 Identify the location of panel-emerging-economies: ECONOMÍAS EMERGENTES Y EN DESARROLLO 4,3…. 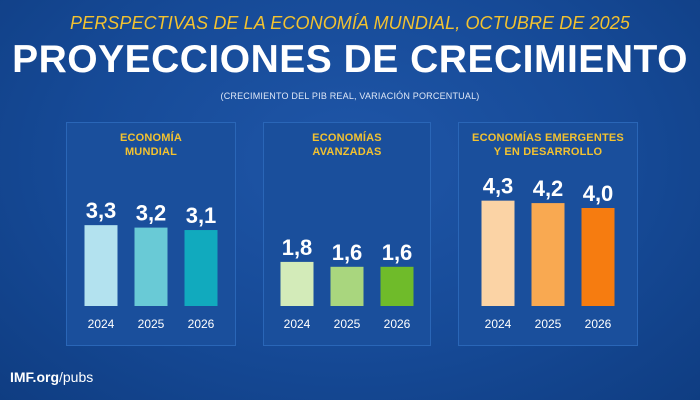
(548, 234).